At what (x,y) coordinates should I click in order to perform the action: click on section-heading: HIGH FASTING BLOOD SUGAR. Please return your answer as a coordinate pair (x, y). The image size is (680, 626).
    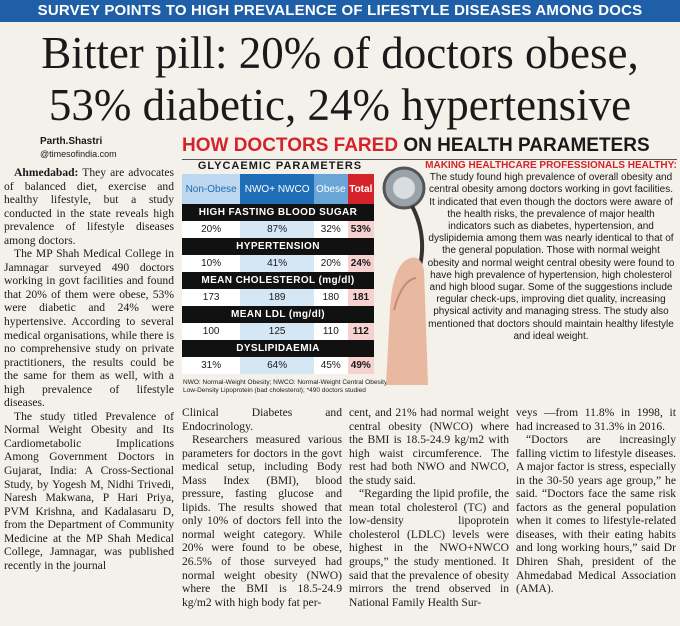
    Looking at the image, I should click on (278, 212).